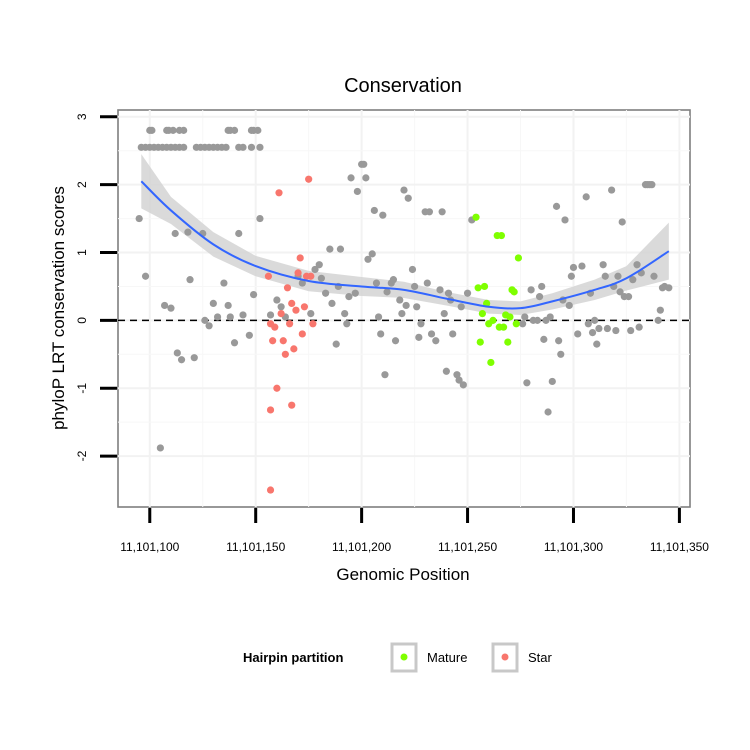  What do you see at coordinates (405, 245) in the screenshot?
I see `smooth-fit-line` at bounding box center [405, 245].